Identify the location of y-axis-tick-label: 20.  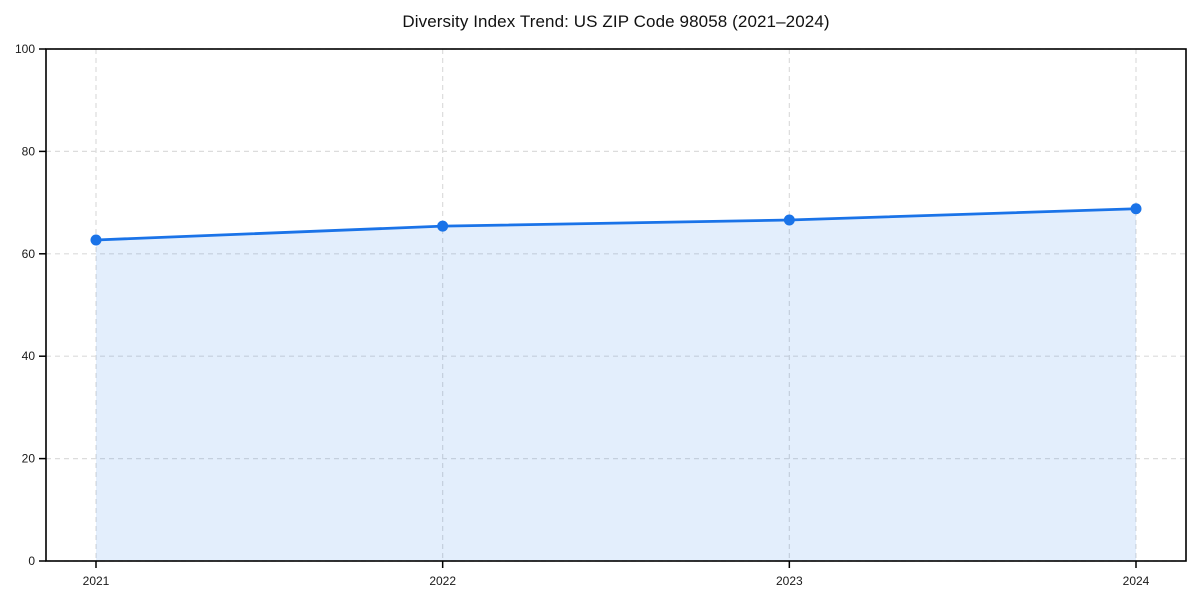
(29, 459).